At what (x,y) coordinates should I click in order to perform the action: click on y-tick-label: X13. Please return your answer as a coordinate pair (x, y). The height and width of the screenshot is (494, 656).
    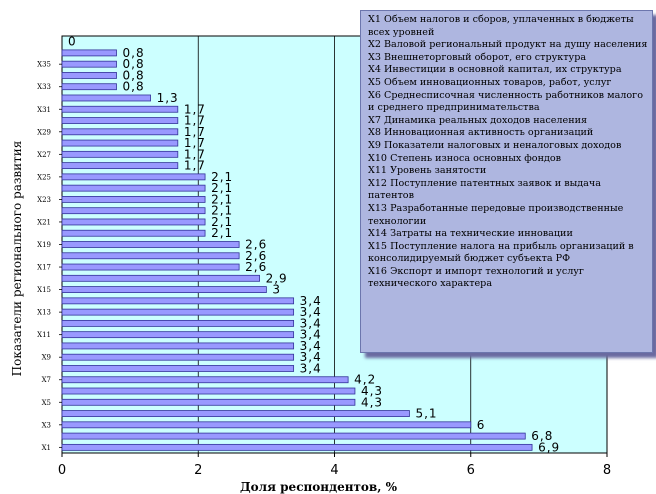
    Looking at the image, I should click on (44, 313).